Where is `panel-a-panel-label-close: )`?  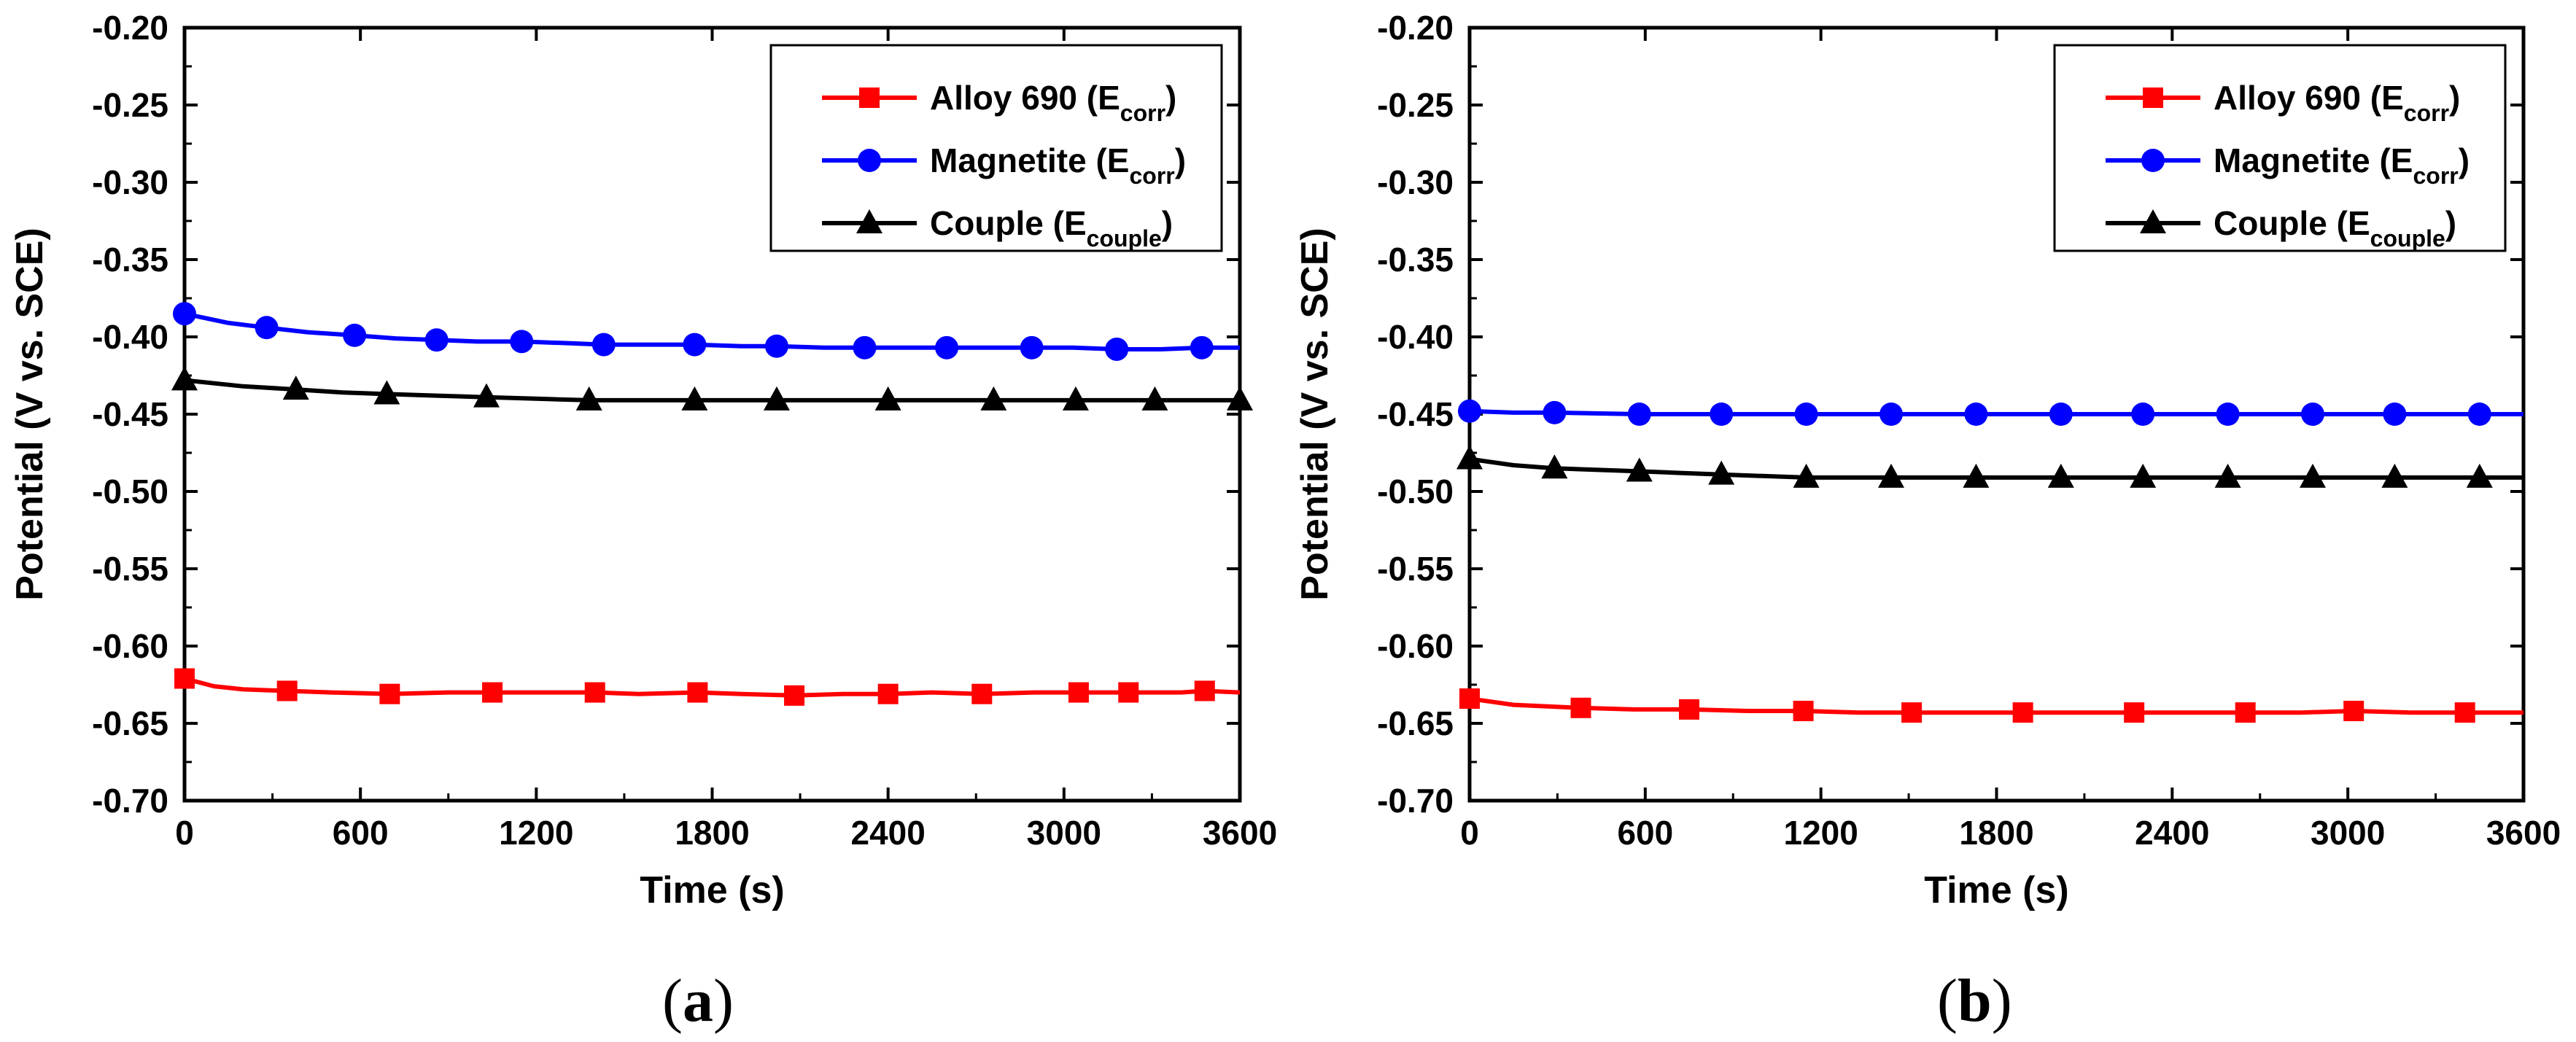
panel-a-panel-label-close: ) is located at coordinates (723, 1001).